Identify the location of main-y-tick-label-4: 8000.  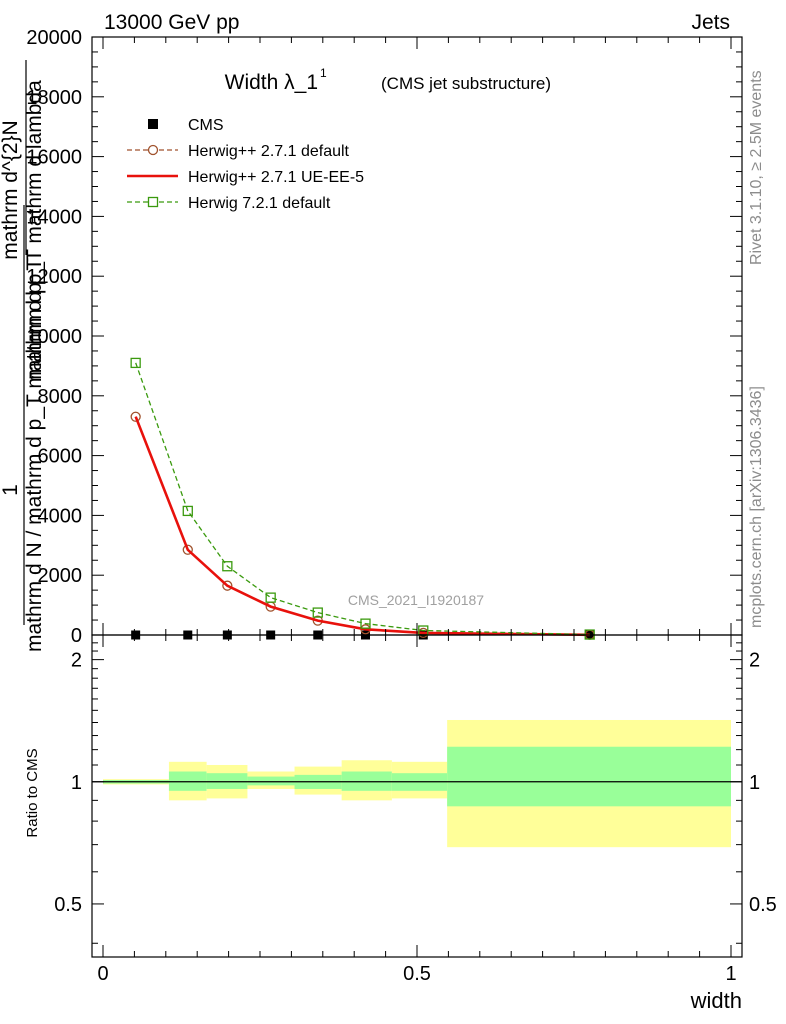
(60, 397).